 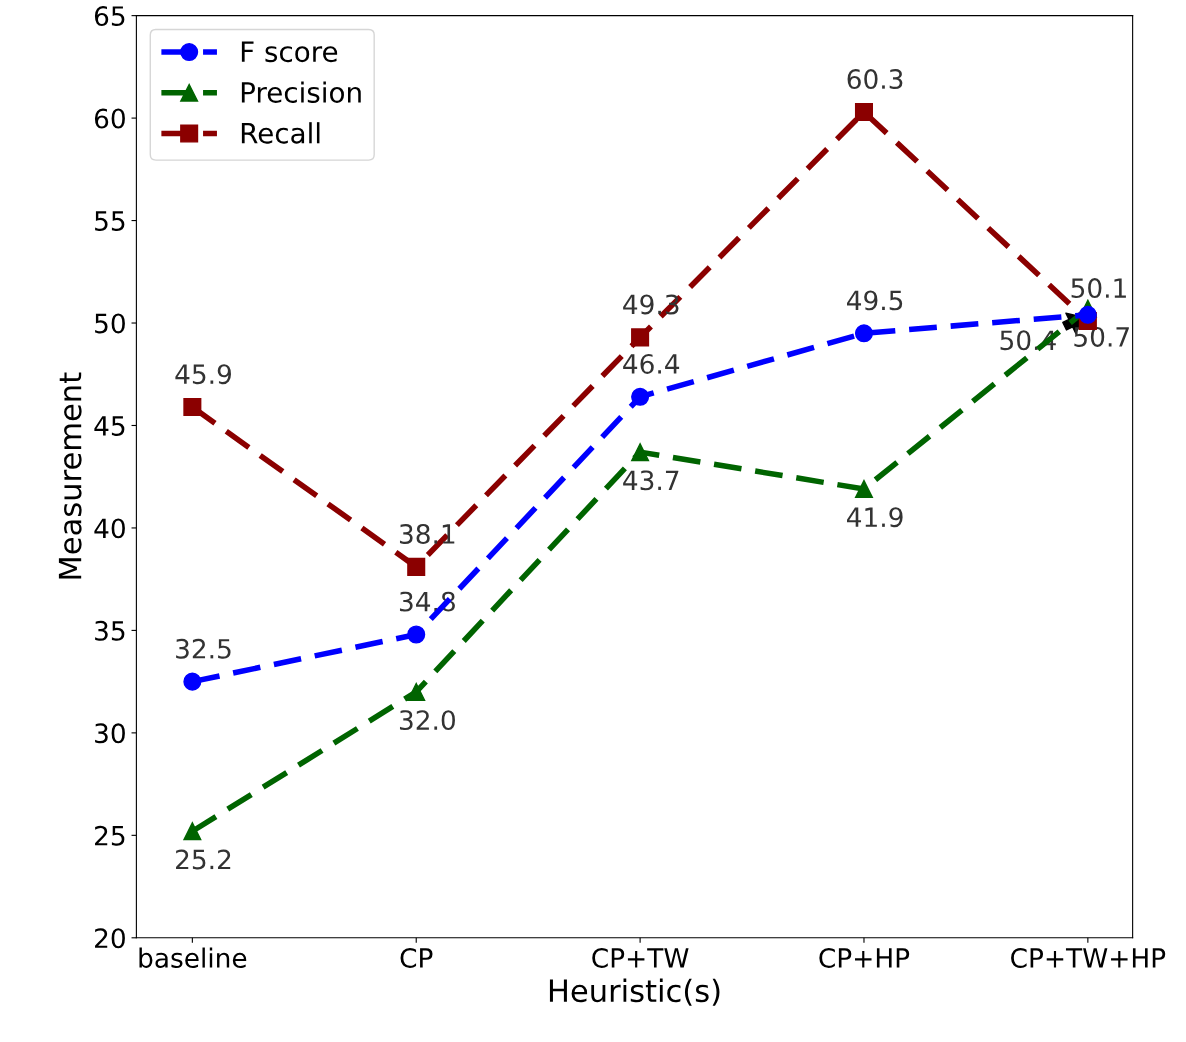 What do you see at coordinates (110, 938) in the screenshot?
I see `y-tick-label: 20` at bounding box center [110, 938].